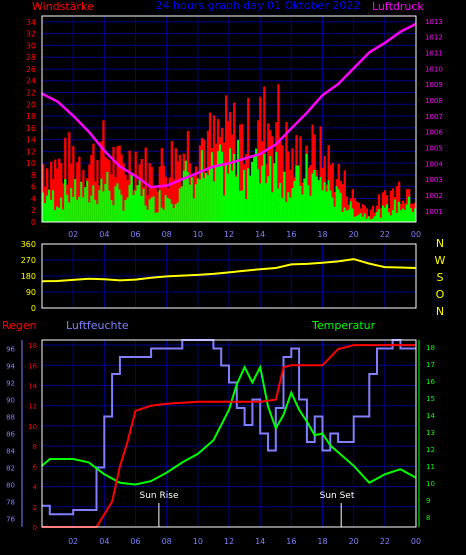  I want to click on wind-hour-label: 08, so click(167, 234).